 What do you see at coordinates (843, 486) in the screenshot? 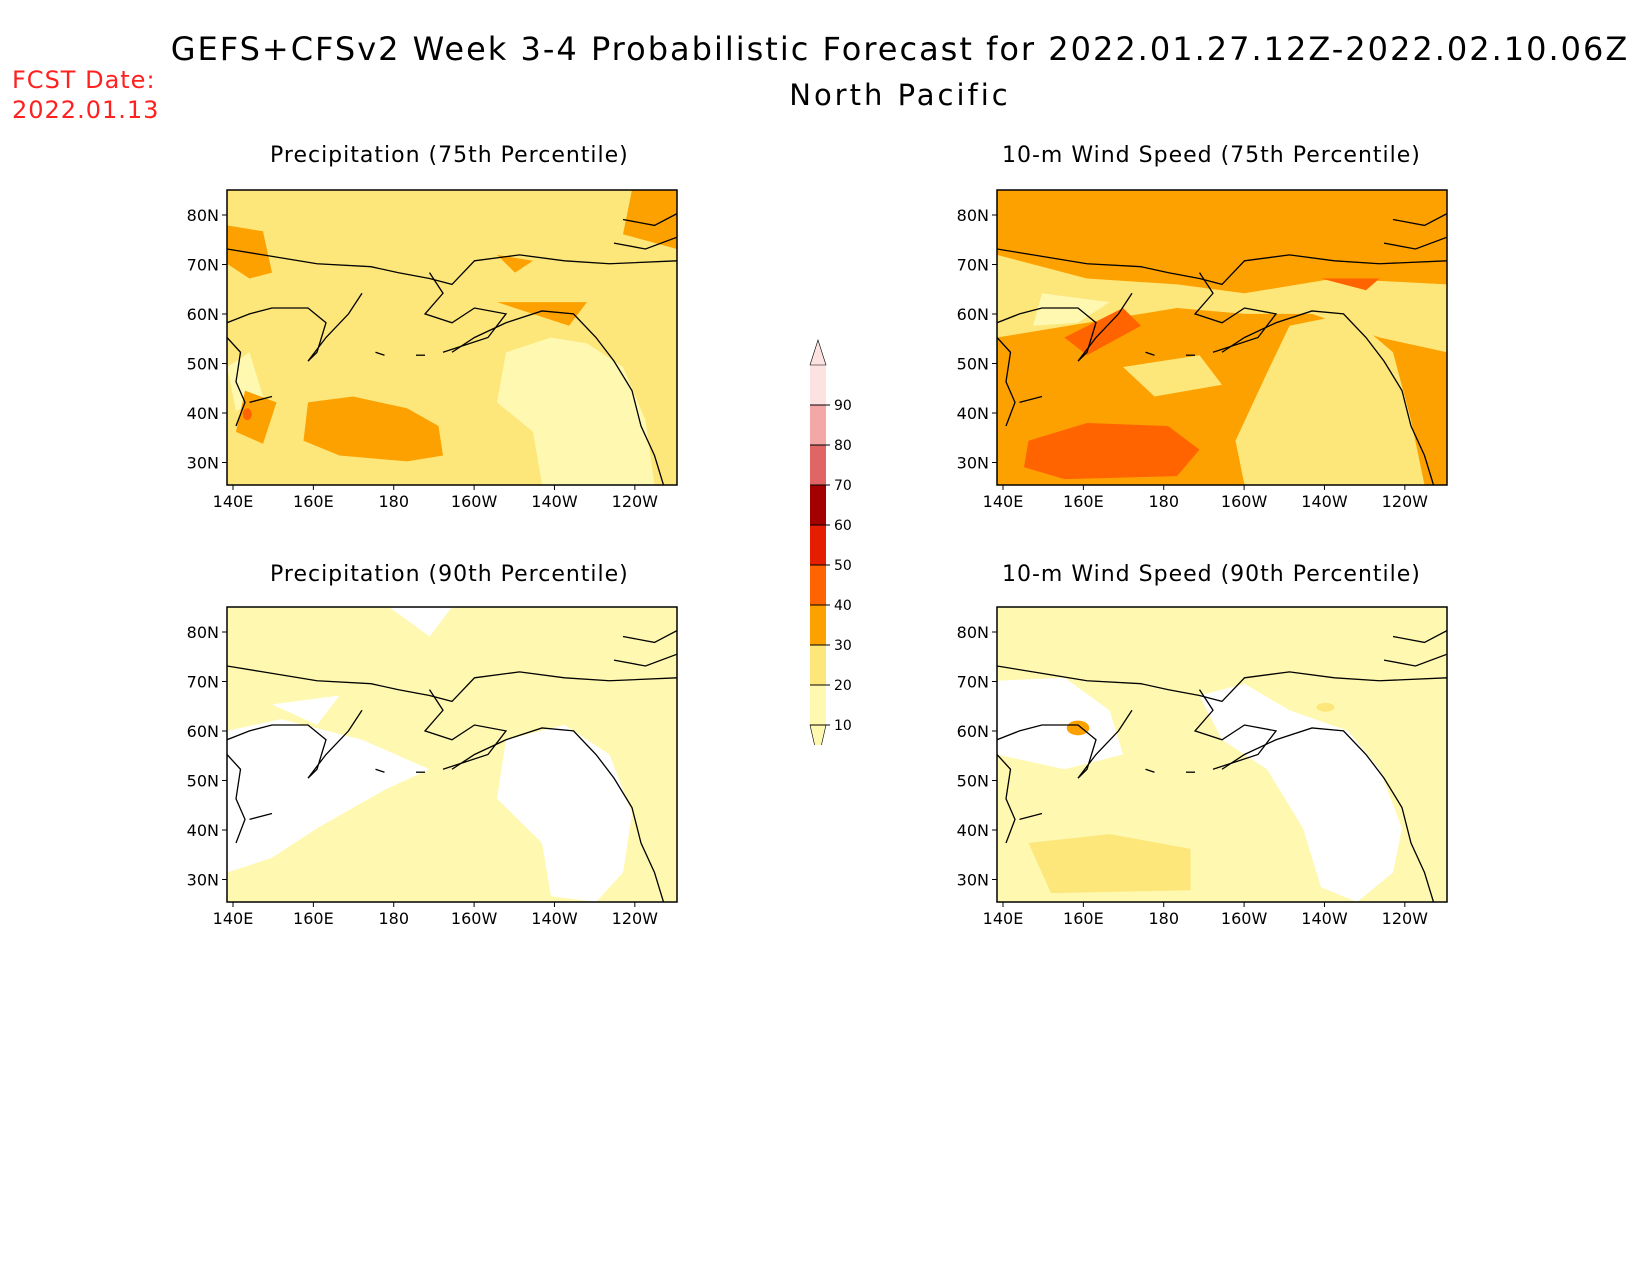
I see `colorbar-tick-label: 70` at bounding box center [843, 486].